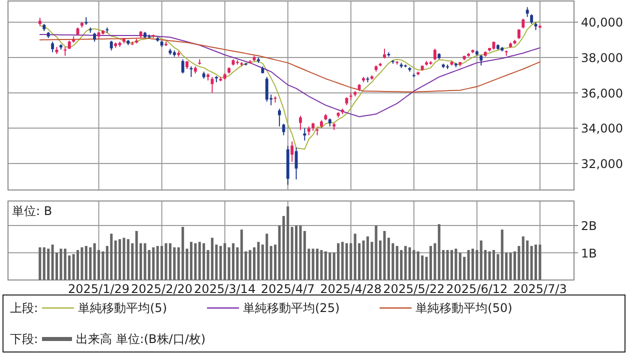  Describe the element at coordinates (351, 289) in the screenshot. I see `x-tick-label: 2025/4/28` at that location.